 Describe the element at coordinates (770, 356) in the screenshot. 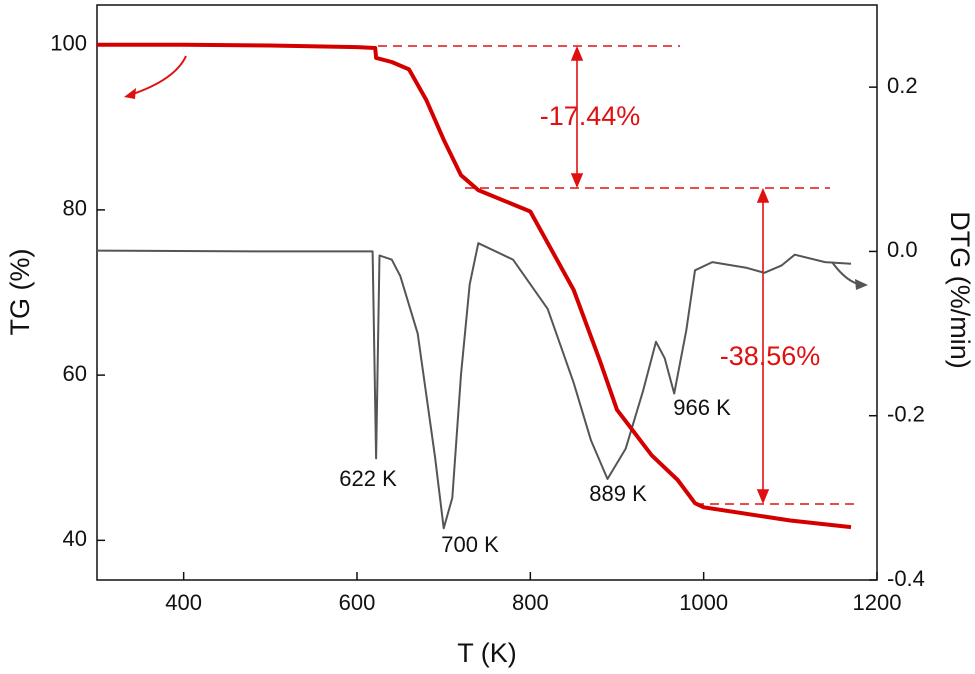

I see `annotation: -38.56%` at that location.